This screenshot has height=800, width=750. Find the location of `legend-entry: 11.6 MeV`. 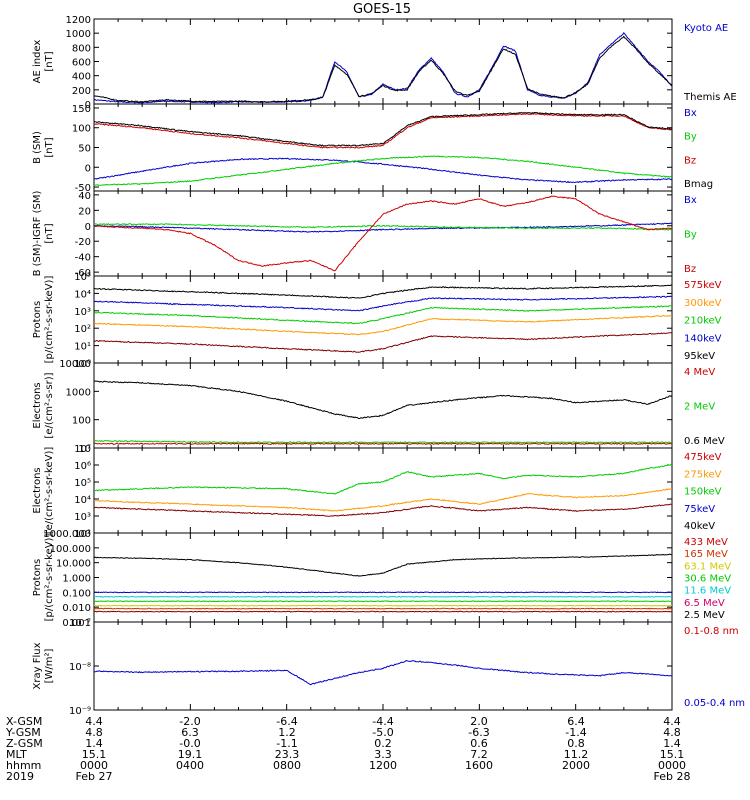

legend-entry: 11.6 MeV is located at coordinates (707, 591).